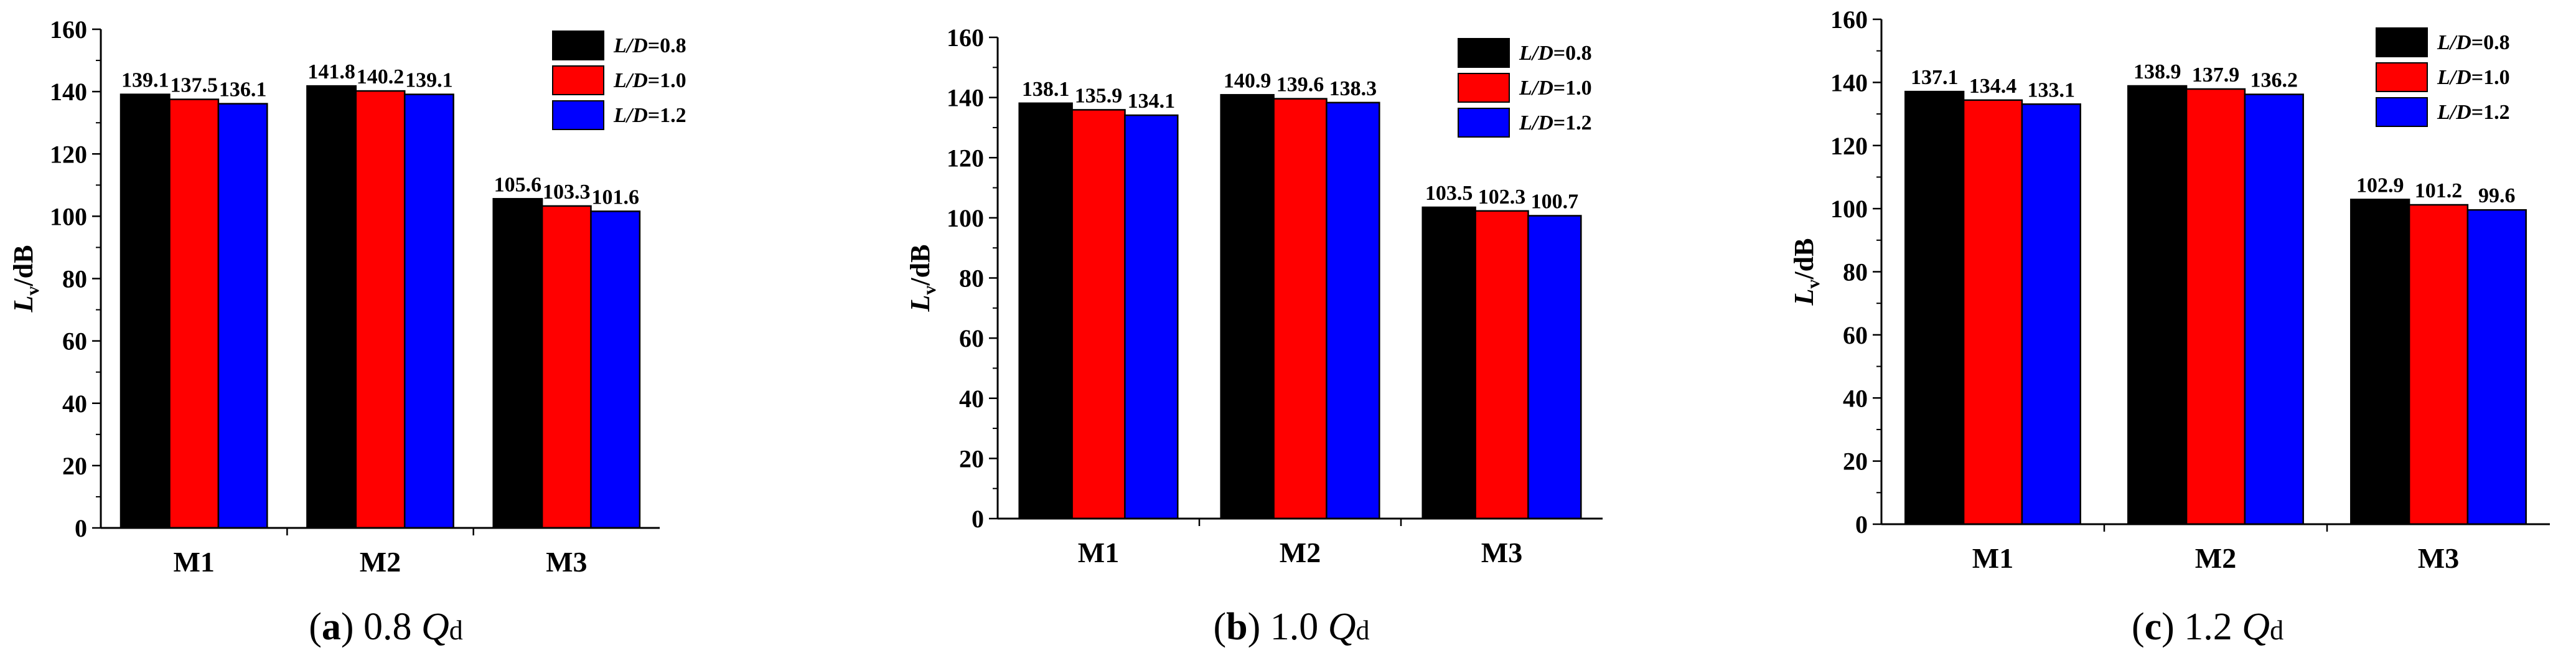  What do you see at coordinates (2439, 191) in the screenshot?
I see `data-label: 101.2` at bounding box center [2439, 191].